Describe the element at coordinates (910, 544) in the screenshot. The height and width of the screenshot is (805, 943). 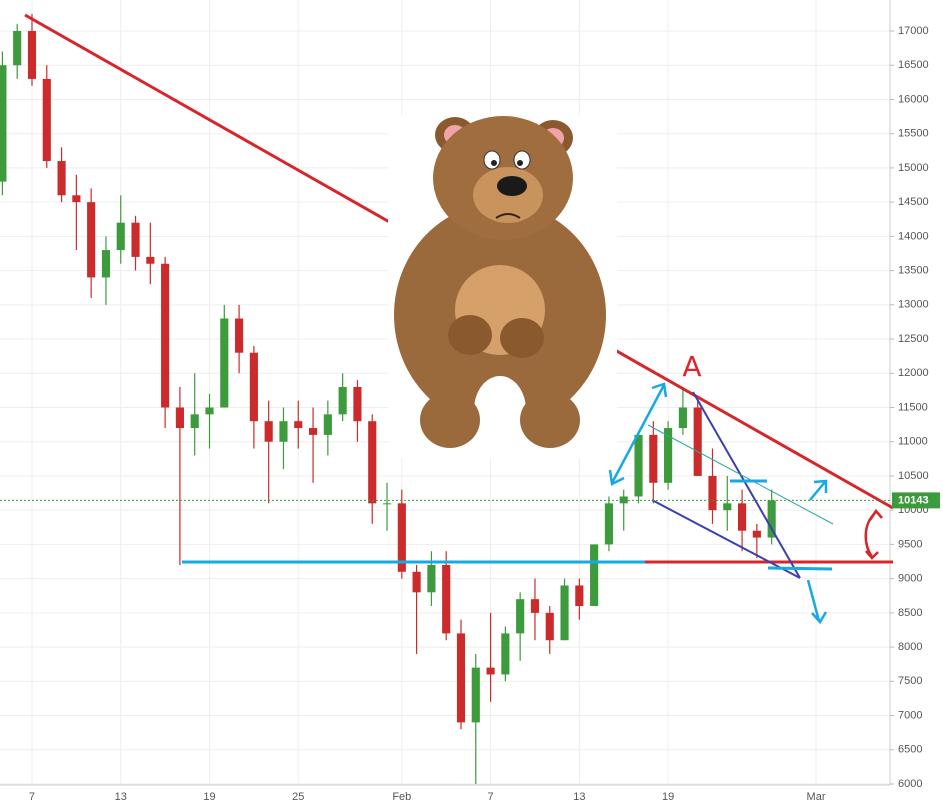
I see `y-tick-label: 9500` at that location.